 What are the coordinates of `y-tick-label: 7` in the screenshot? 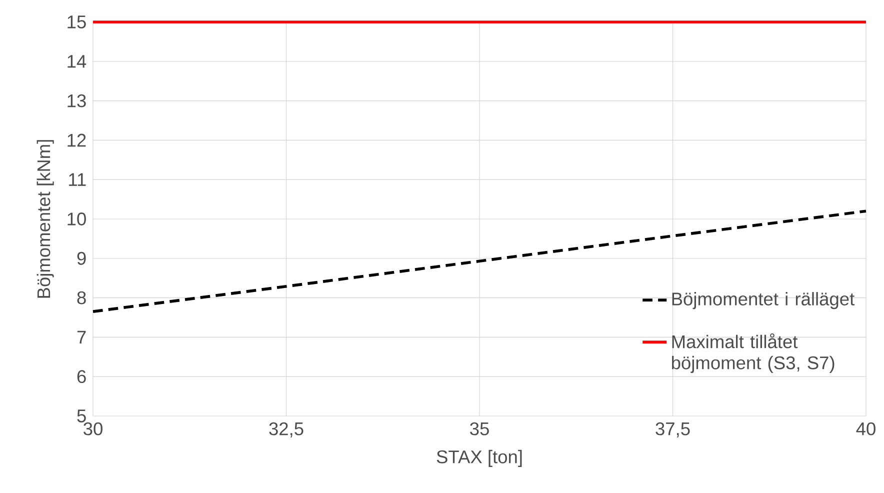 It's located at (81, 337).